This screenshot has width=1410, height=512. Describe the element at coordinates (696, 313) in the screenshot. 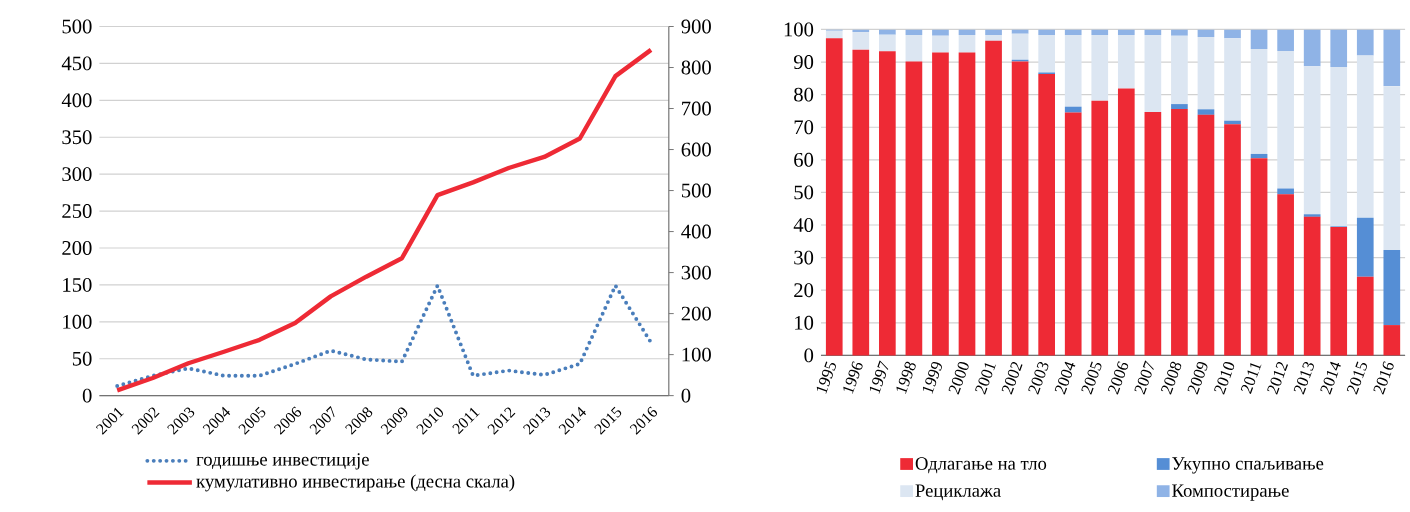

I see `y2-tick-label: 200` at that location.